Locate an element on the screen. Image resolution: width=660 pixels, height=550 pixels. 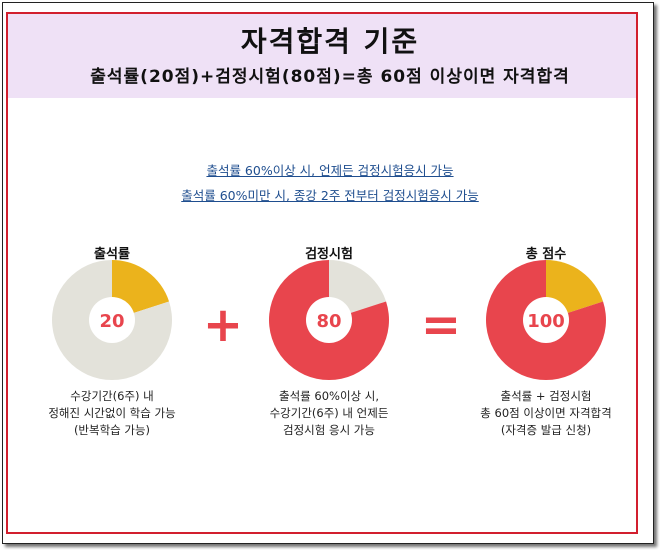
note-attendance-under-60: 출석률 60%미만 시, 종강 2주 전부터 검정시험응시 가능 is located at coordinates (330, 195).